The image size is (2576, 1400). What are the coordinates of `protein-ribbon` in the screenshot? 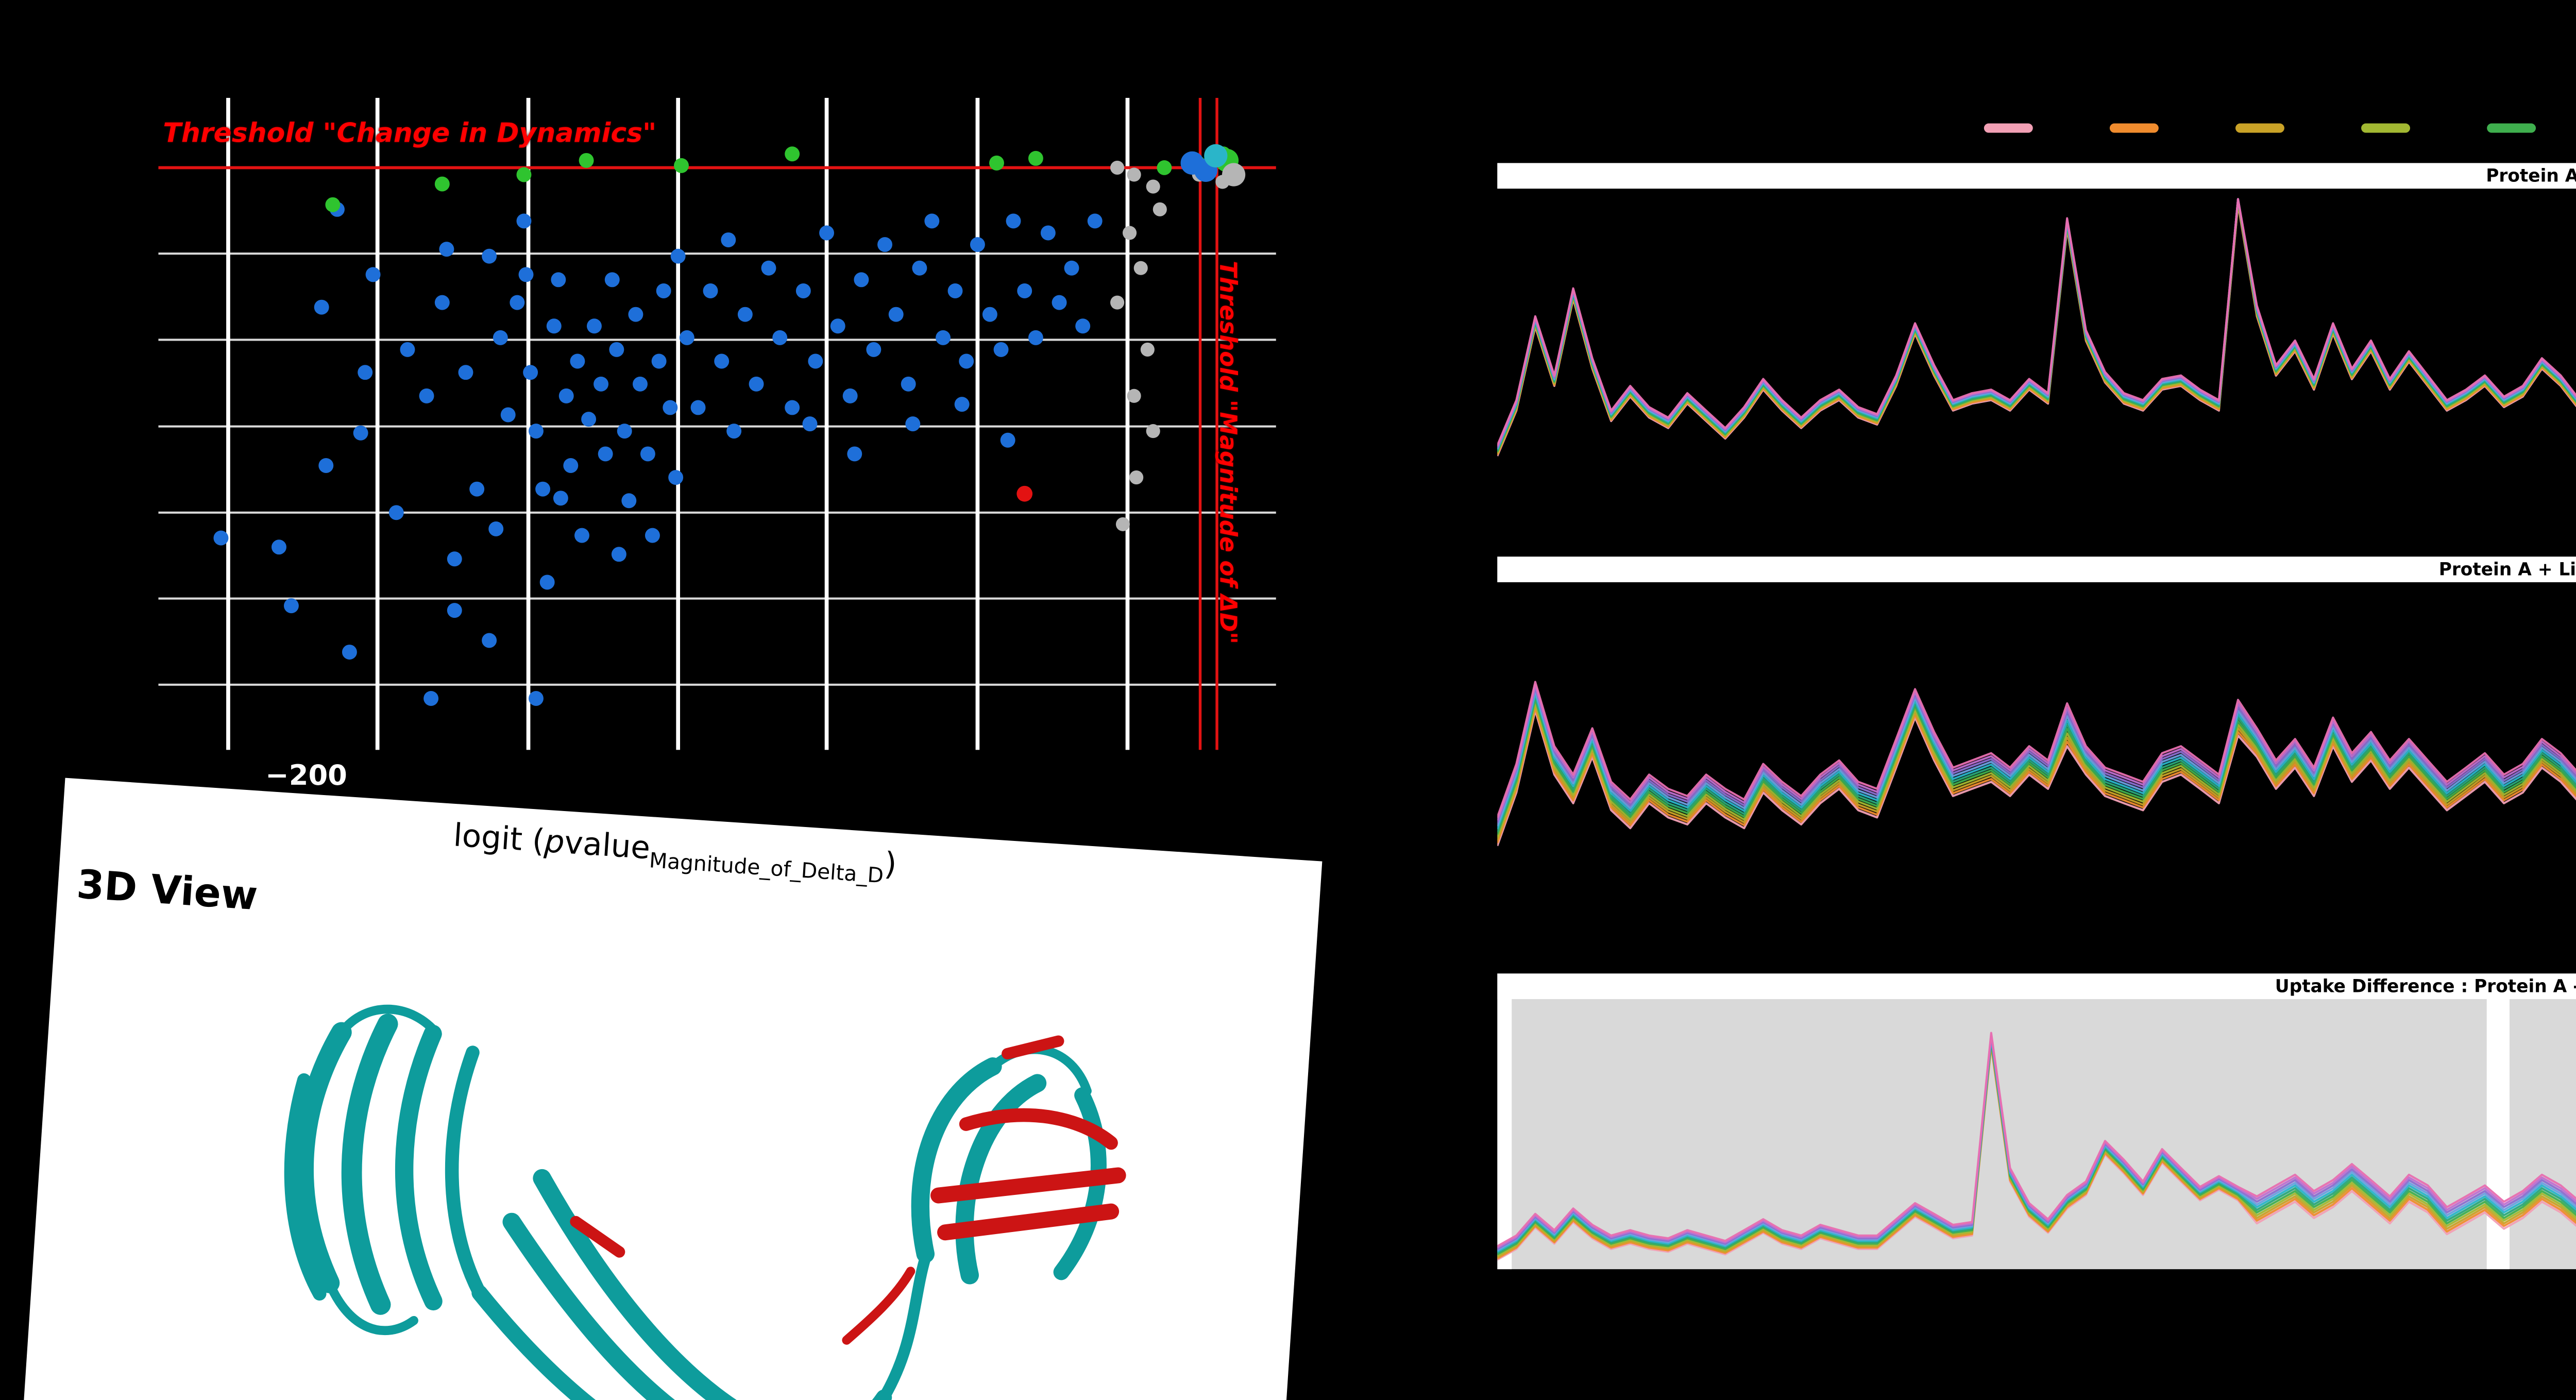 It's located at (671, 1165).